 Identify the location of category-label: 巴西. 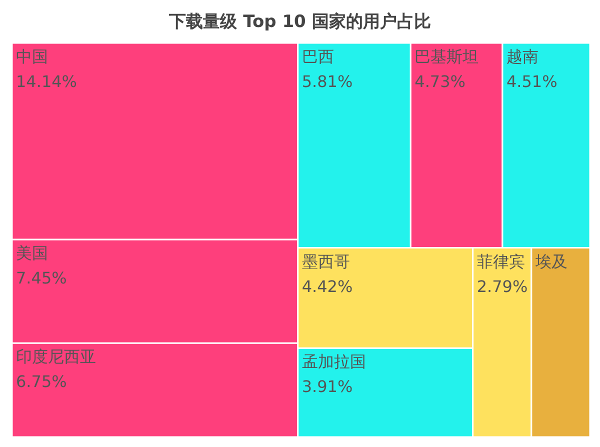
(318, 56).